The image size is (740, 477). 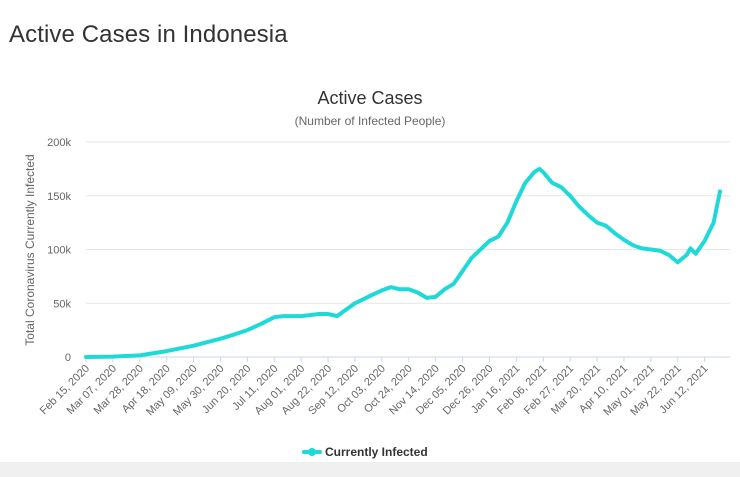 What do you see at coordinates (30, 249) in the screenshot?
I see `y-axis-title: Total Coronavirus Currently Infected` at bounding box center [30, 249].